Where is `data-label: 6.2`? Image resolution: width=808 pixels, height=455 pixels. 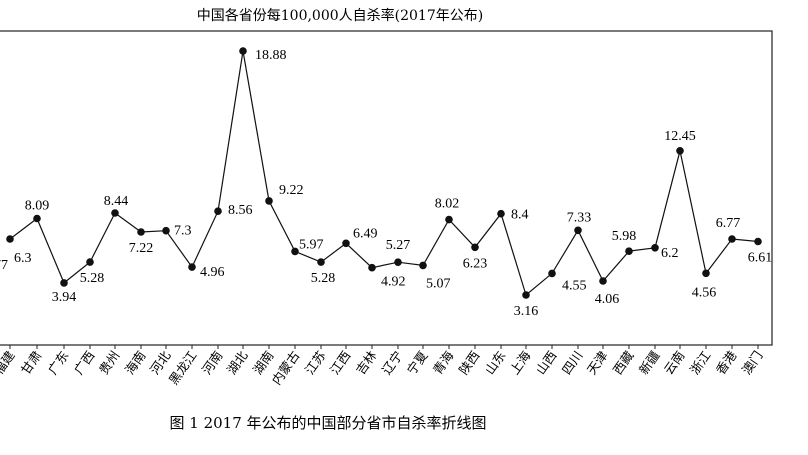 data-label: 6.2 is located at coordinates (670, 253).